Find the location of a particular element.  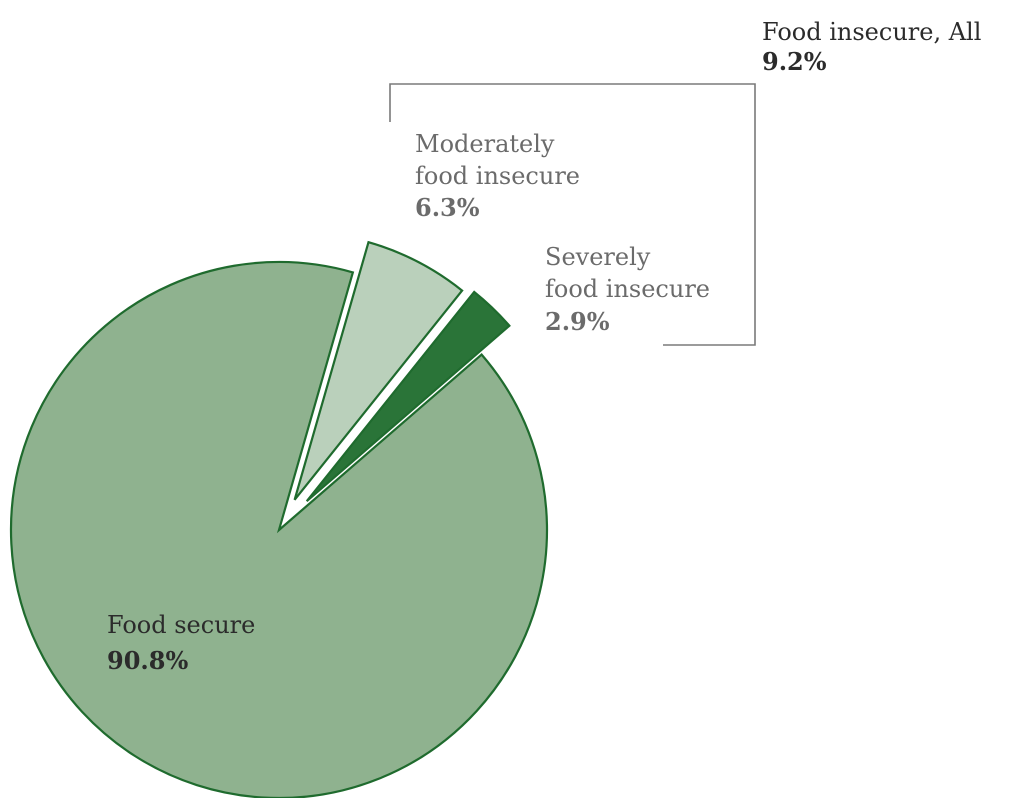

pie-slice-severely-food-insecure is located at coordinates (408, 396).